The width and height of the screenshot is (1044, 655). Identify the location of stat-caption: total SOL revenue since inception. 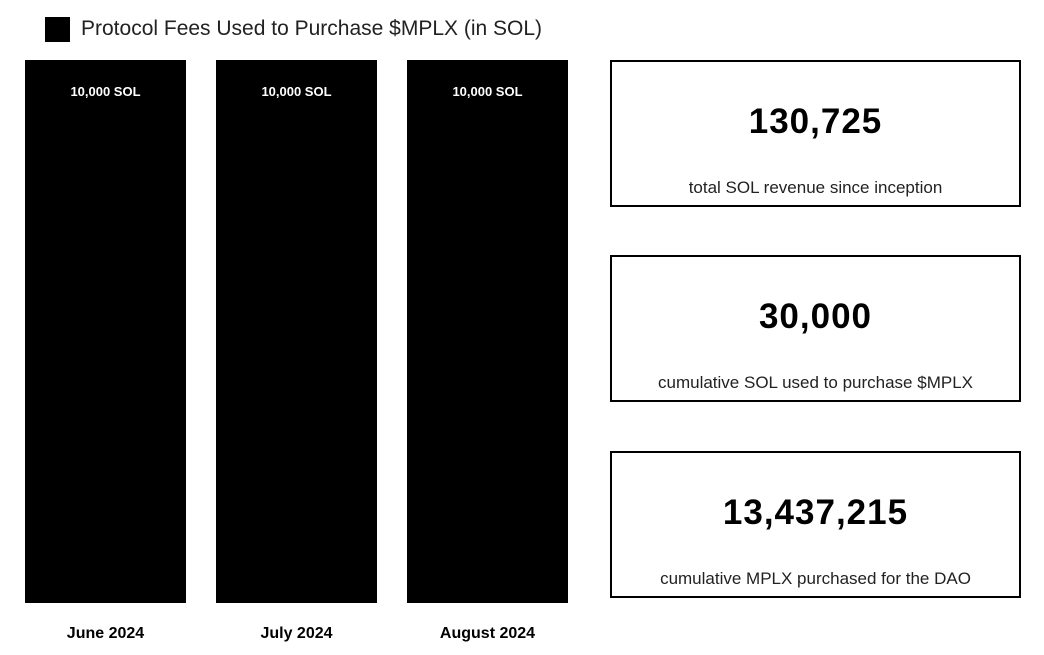
(815, 187).